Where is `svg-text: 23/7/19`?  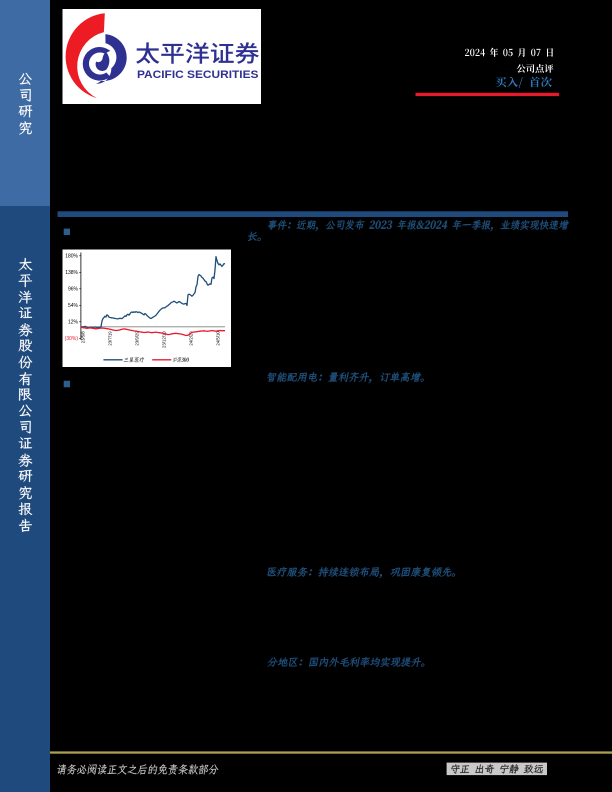 svg-text: 23/7/19 is located at coordinates (110, 338).